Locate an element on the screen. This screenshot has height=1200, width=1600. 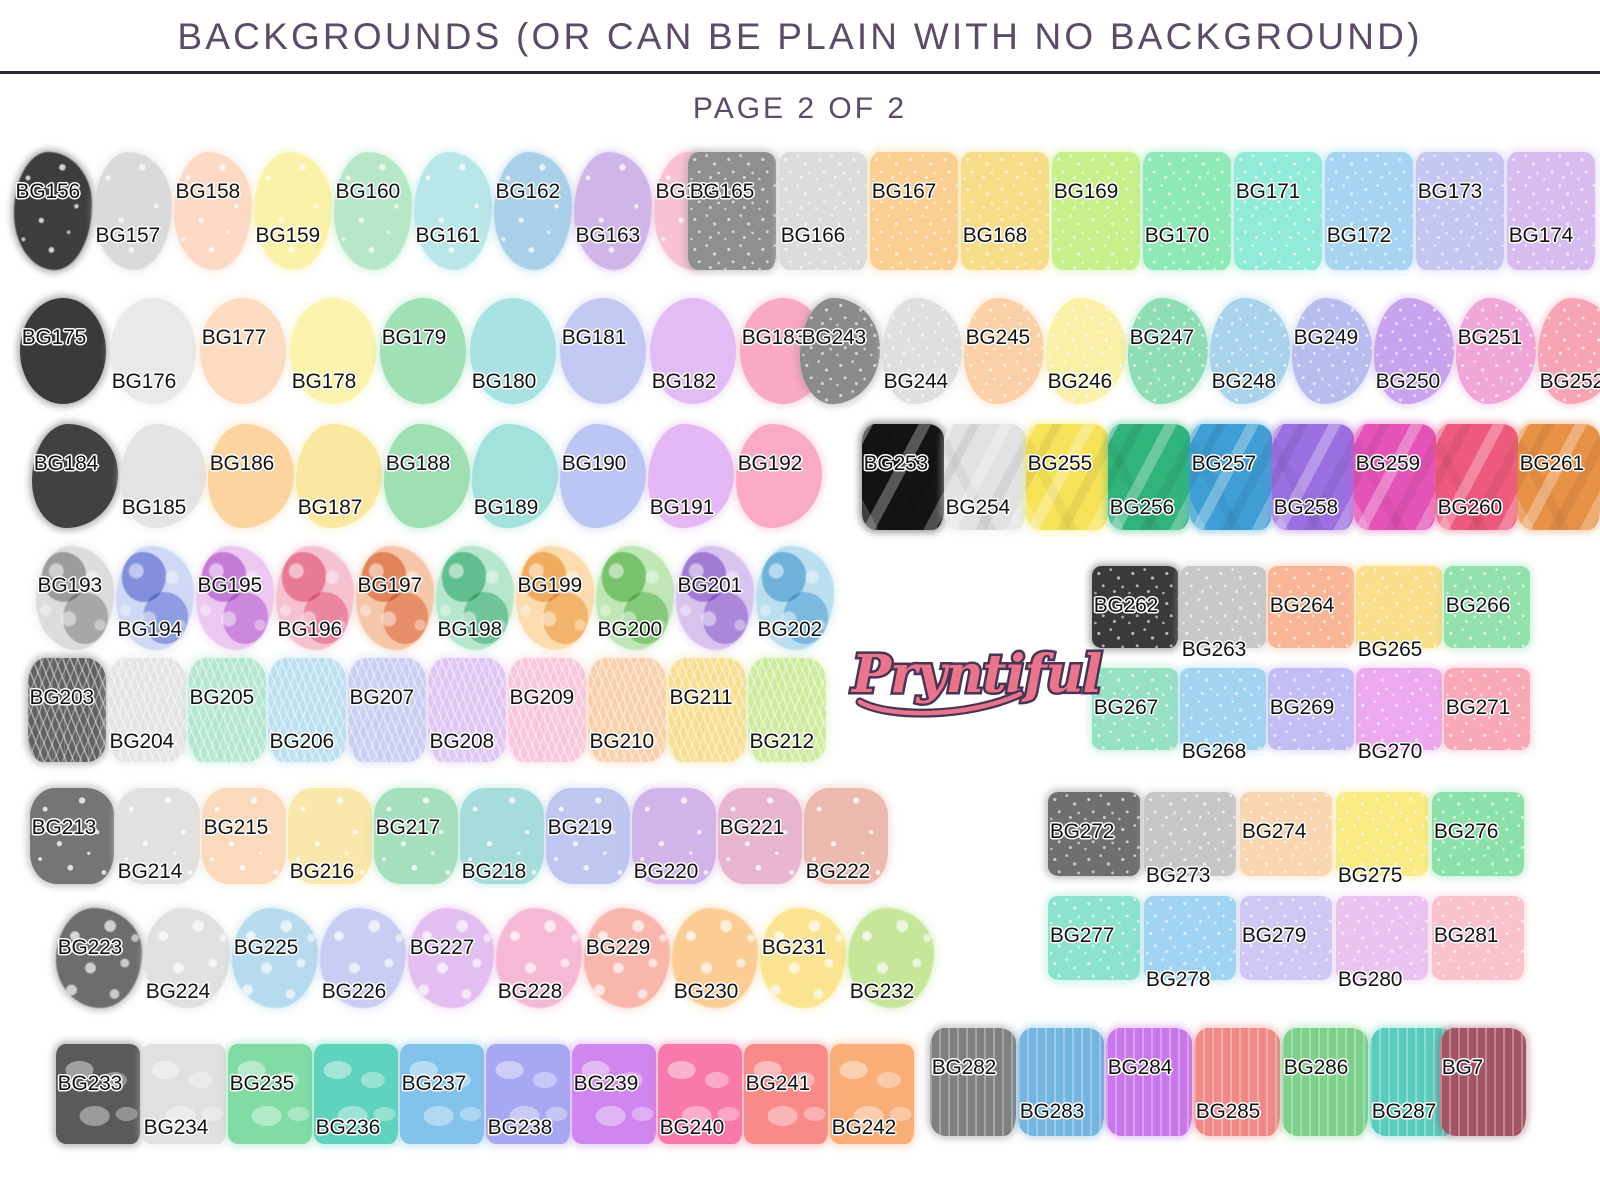
swatch-bg226: BG226 is located at coordinates (363, 958).